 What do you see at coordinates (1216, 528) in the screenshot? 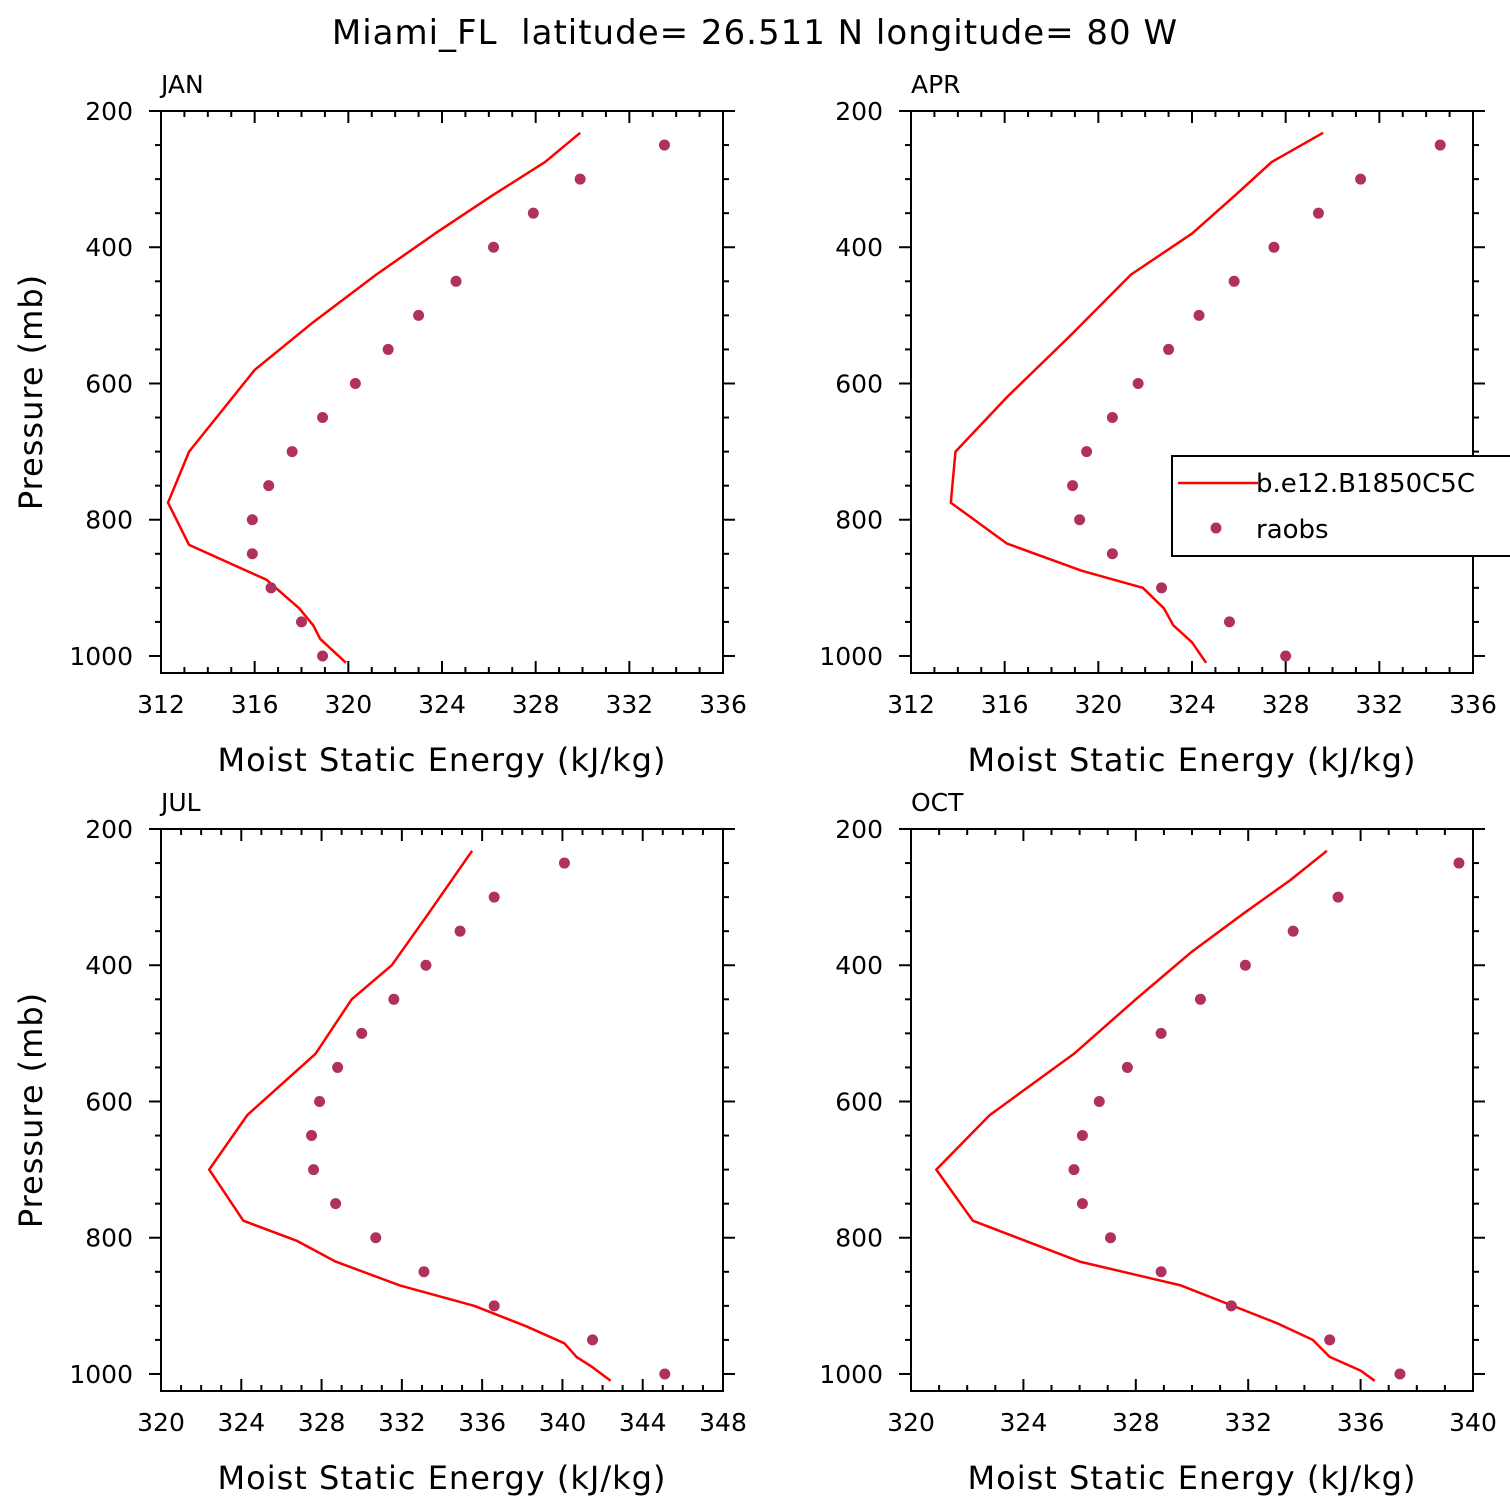
I see `legend-marker-swatch` at bounding box center [1216, 528].